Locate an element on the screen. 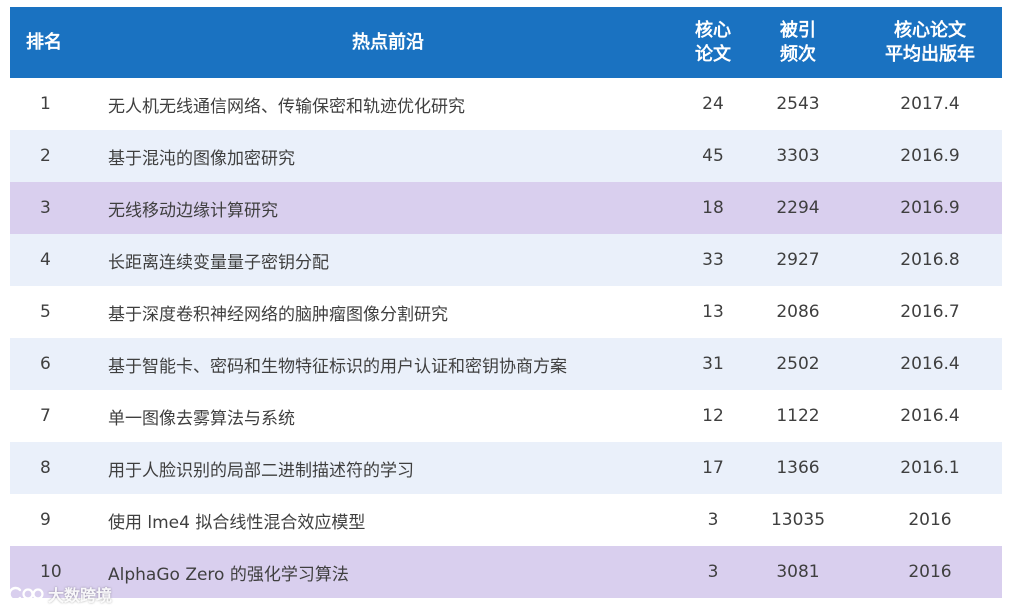  header-citations-line2: 频次 is located at coordinates (798, 54).